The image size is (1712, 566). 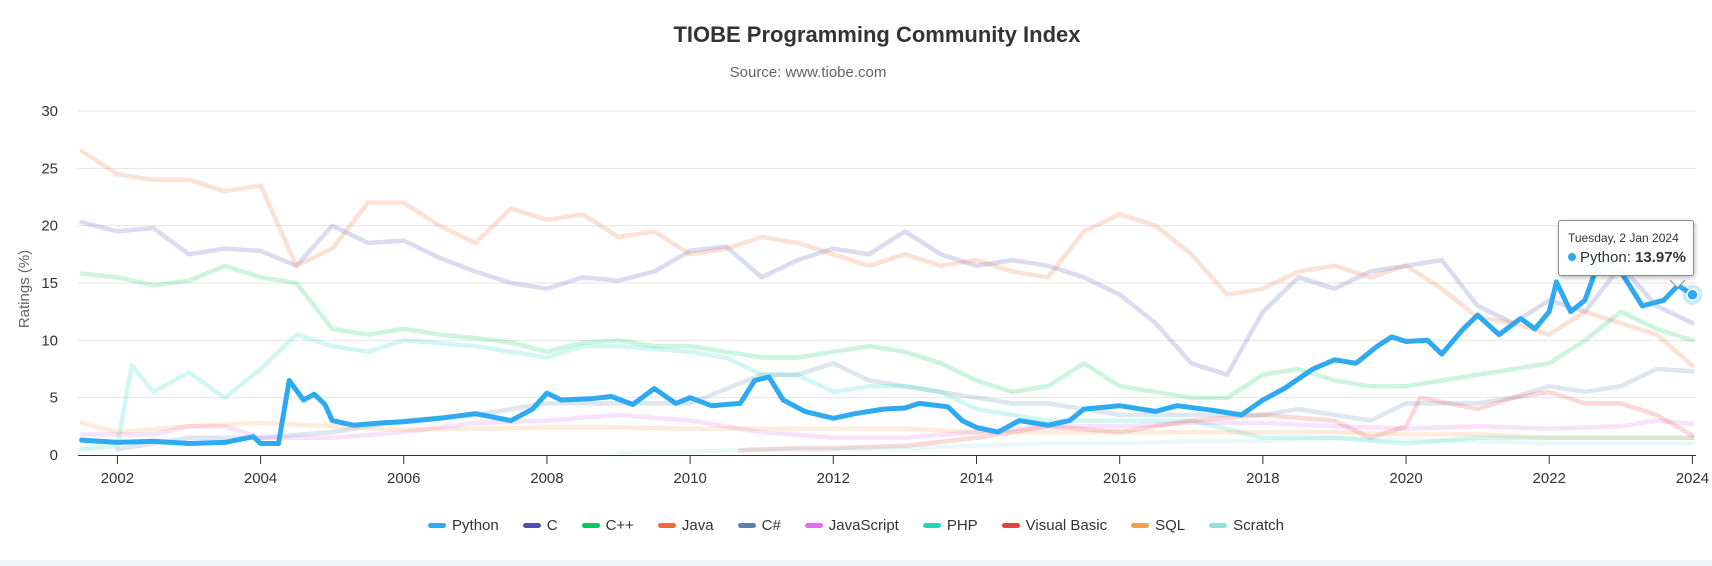 What do you see at coordinates (117, 478) in the screenshot?
I see `x-tick-label: 2002` at bounding box center [117, 478].